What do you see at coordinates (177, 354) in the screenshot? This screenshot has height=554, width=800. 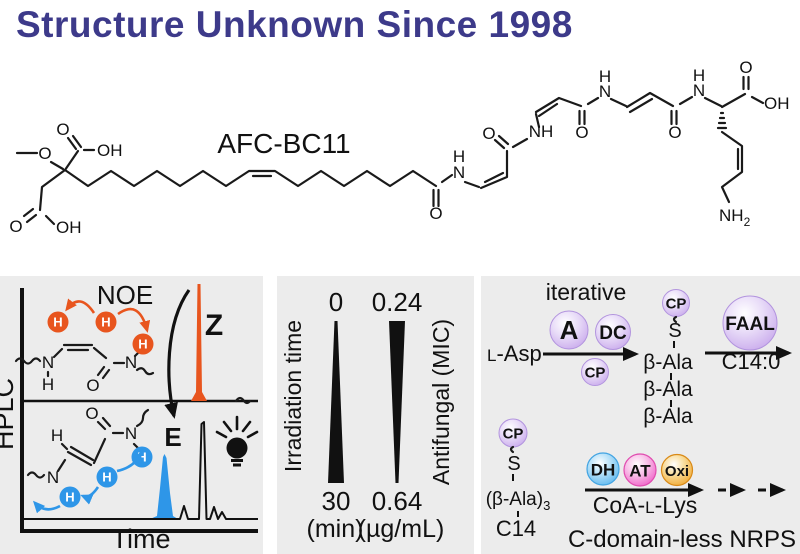 I see `isomerization-arrow` at bounding box center [177, 354].